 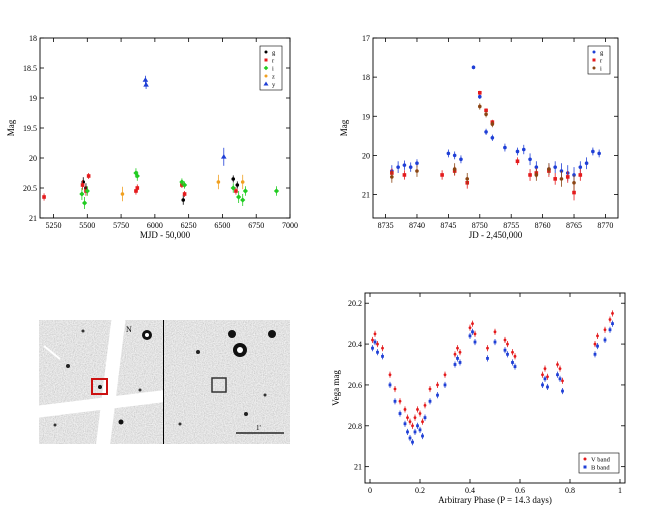 I want to click on finder-right-background, so click(x=227, y=382).